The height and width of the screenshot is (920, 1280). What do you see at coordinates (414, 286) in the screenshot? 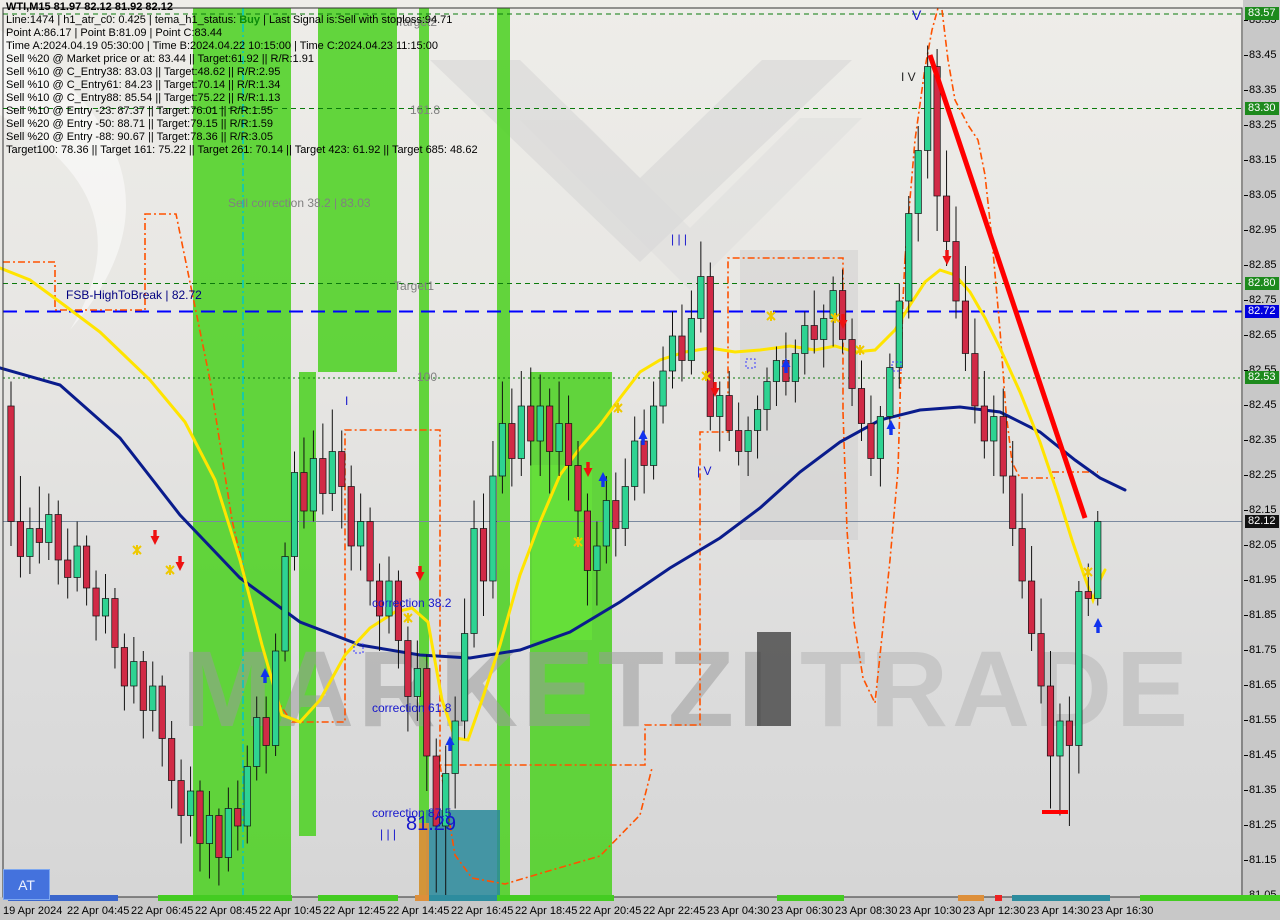
I see `chart-label: Target1` at bounding box center [414, 286].